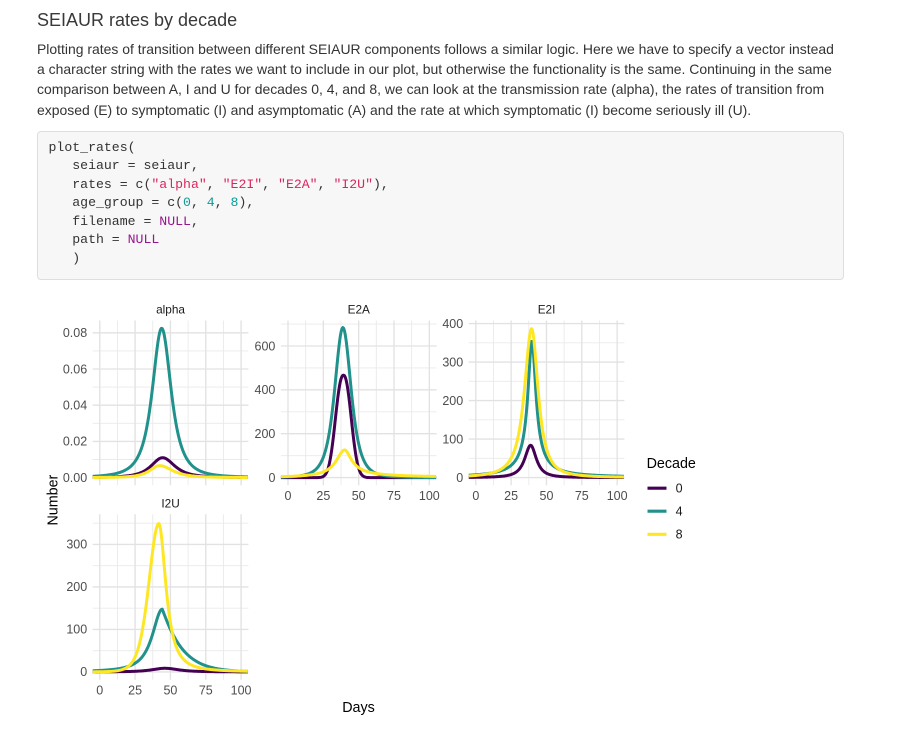  I want to click on svg-text: 0.00, so click(75, 478).